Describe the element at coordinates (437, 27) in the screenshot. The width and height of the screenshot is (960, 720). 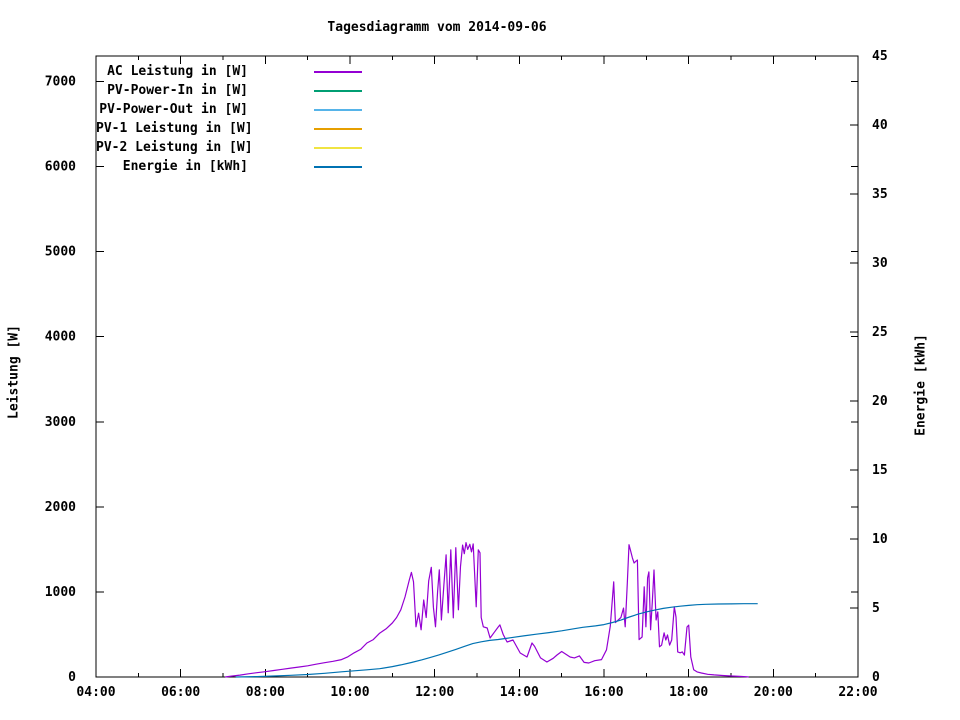
I see `chart-title: Tagesdiagramm vom 2014-09-06` at that location.